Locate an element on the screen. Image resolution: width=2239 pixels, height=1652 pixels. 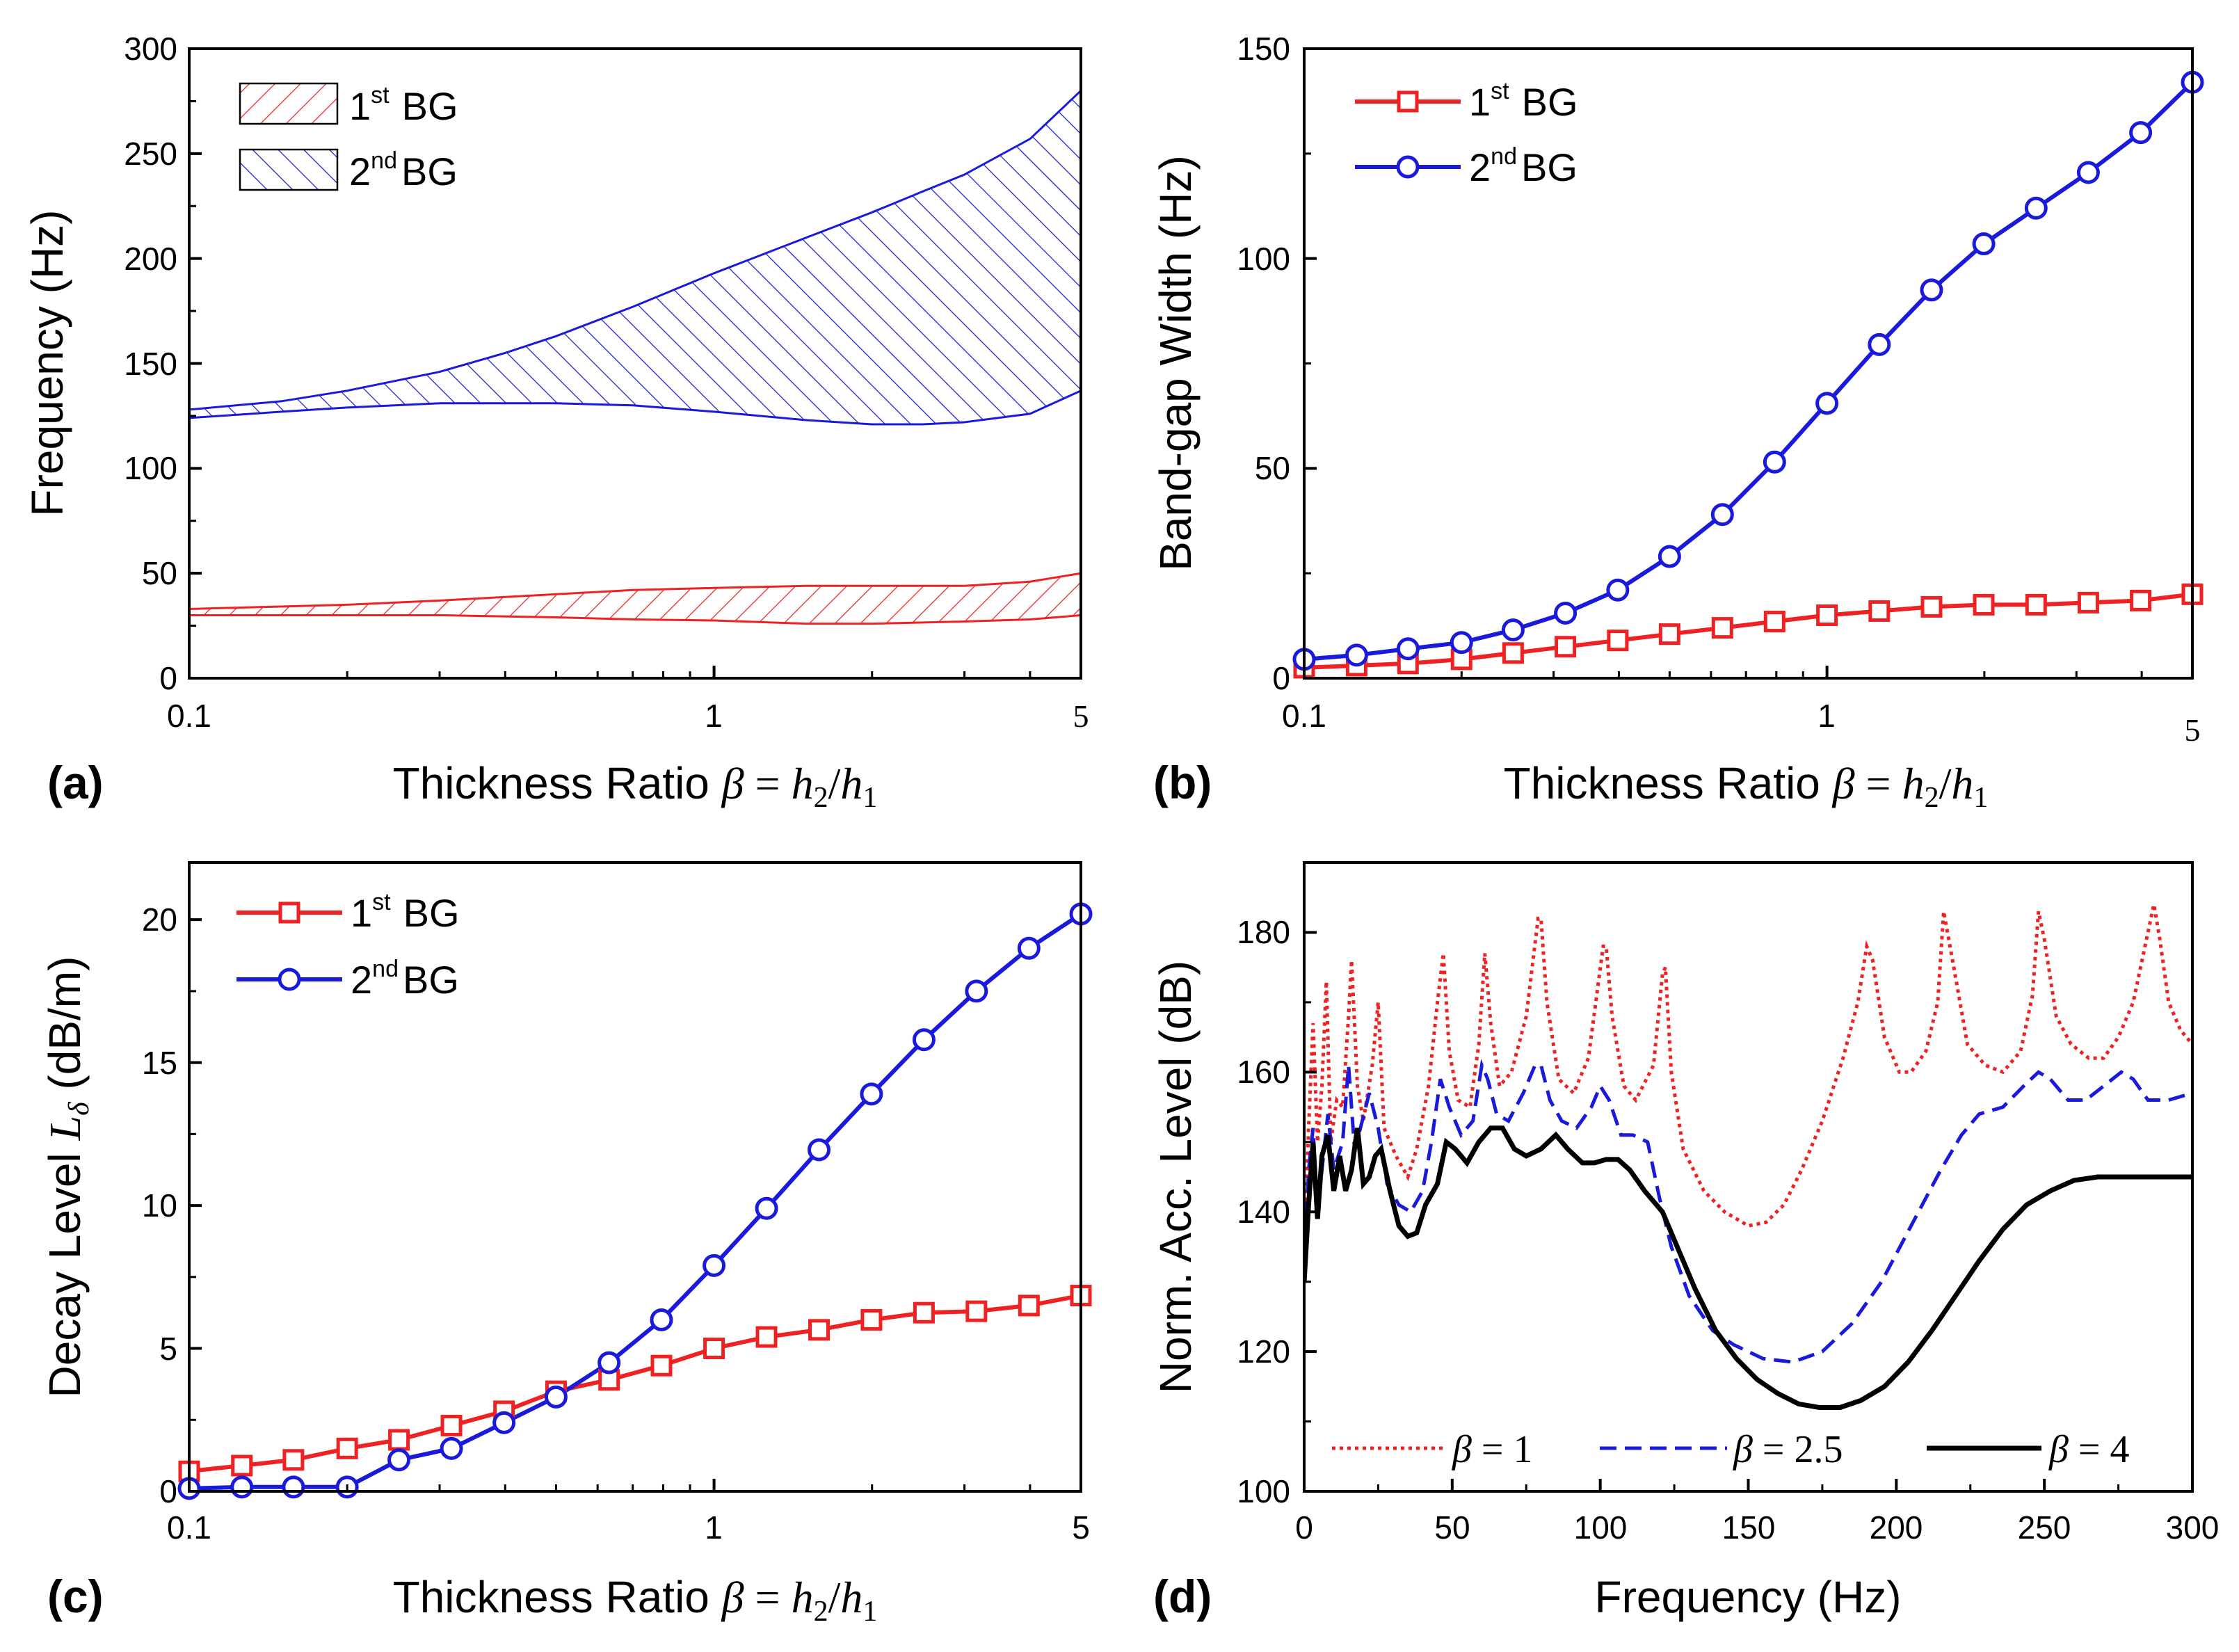
panel-label-a: (a) is located at coordinates (75, 782).